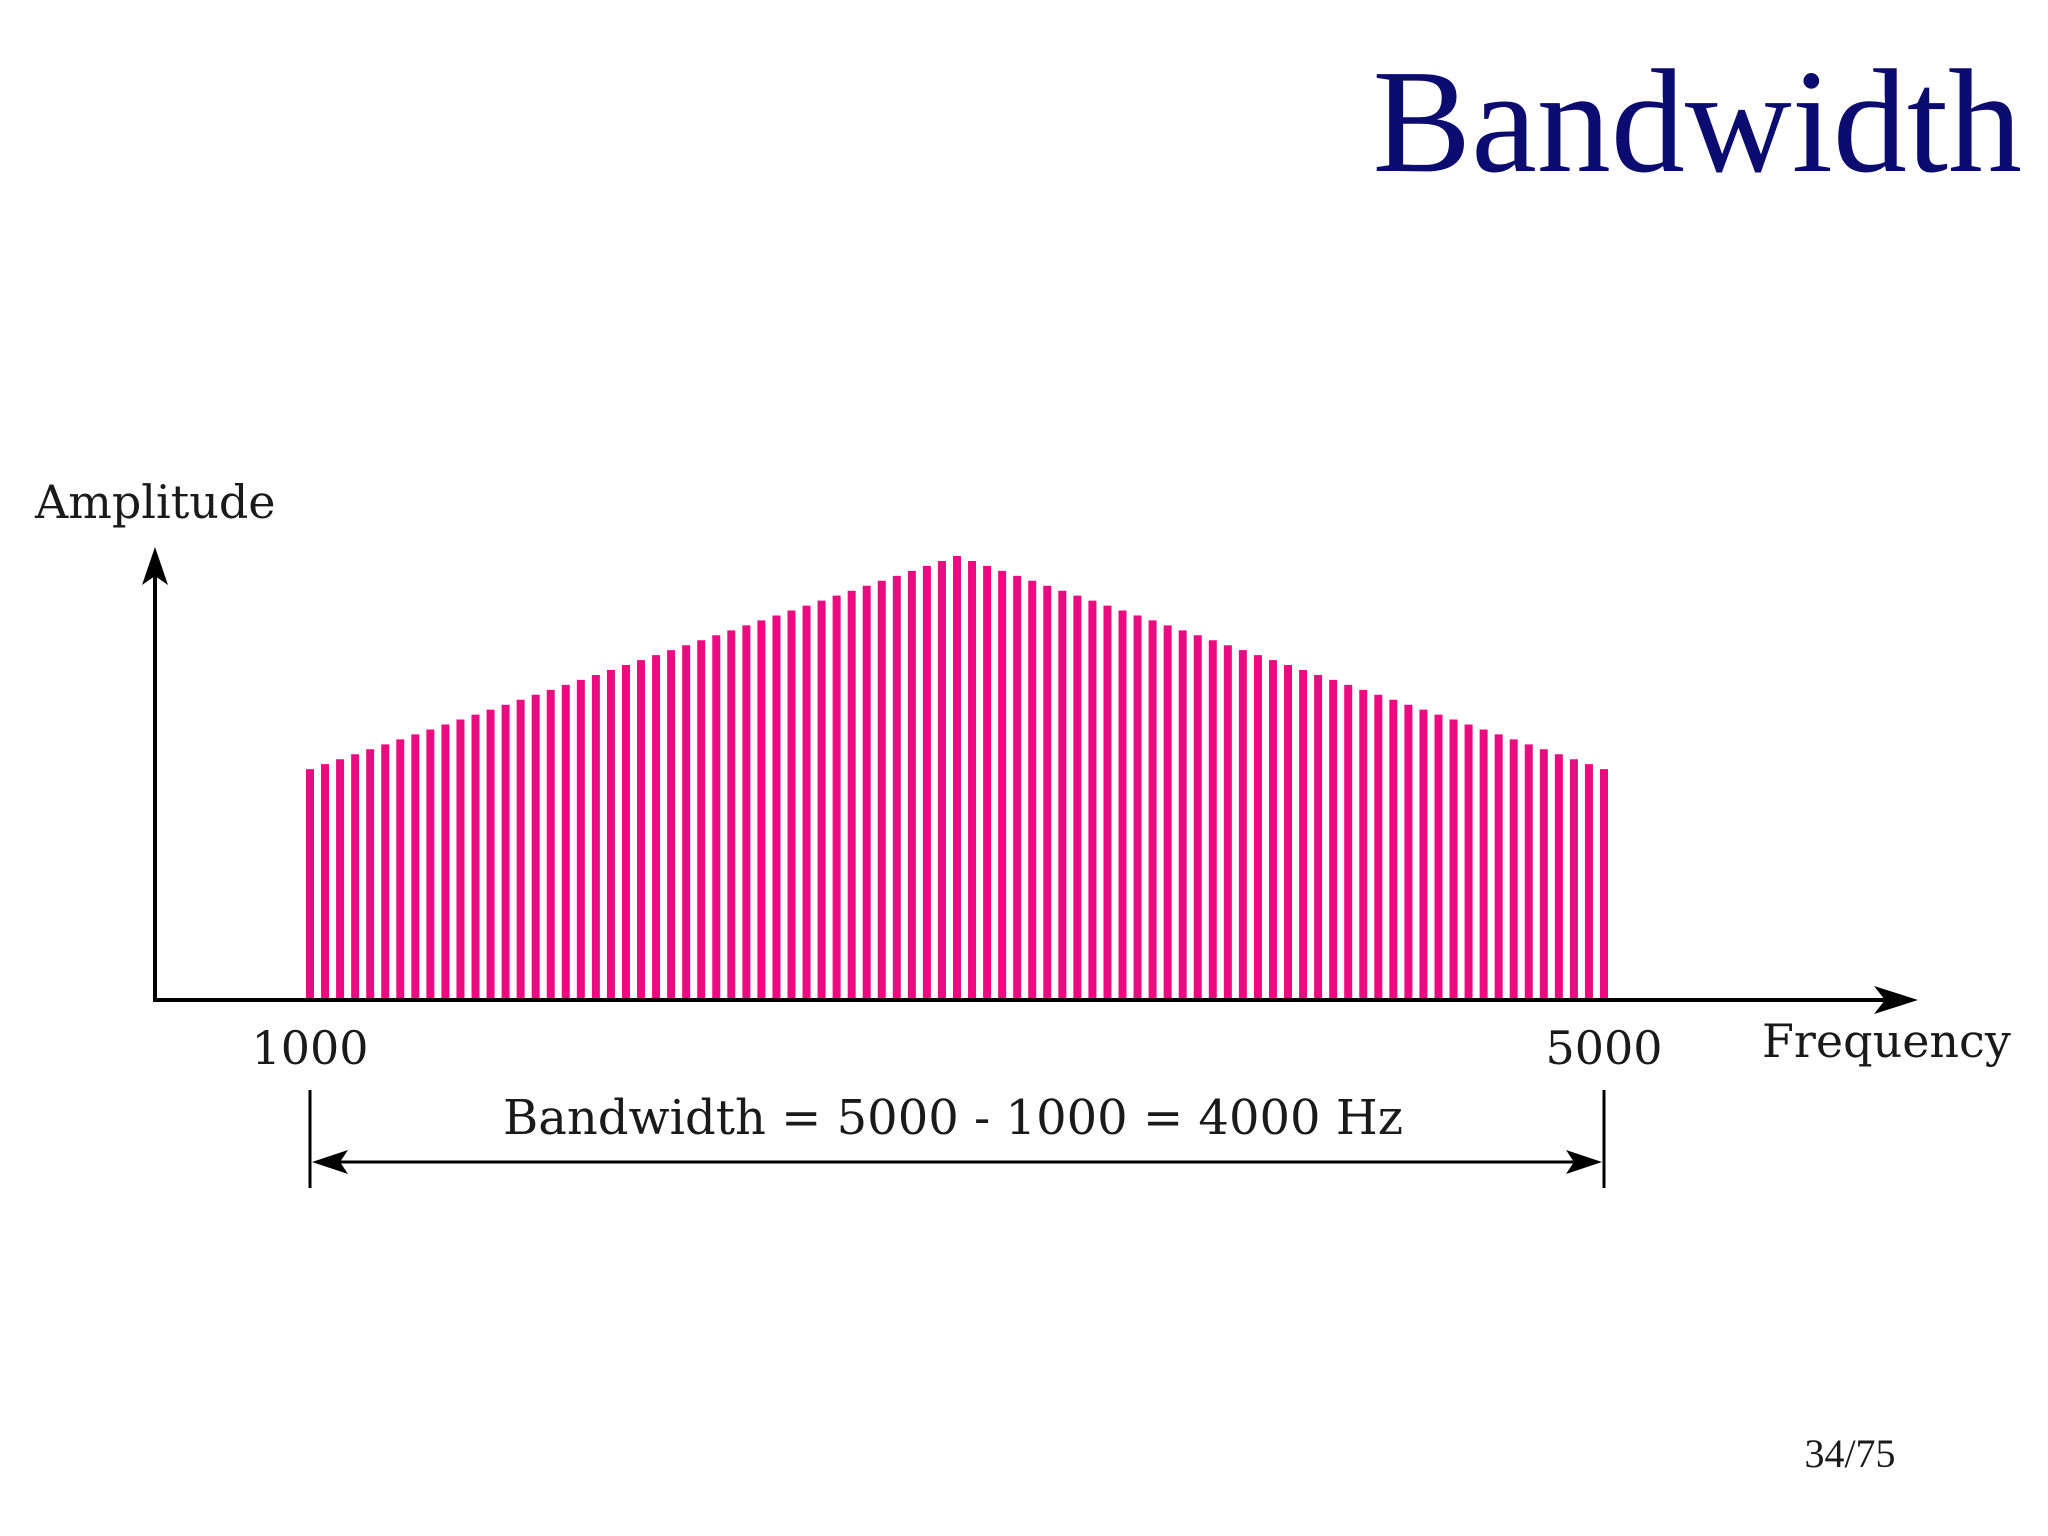  What do you see at coordinates (953, 1118) in the screenshot?
I see `bandwidth-formula: Bandwidth = 5000 - 1000 = 4000 Hz` at bounding box center [953, 1118].